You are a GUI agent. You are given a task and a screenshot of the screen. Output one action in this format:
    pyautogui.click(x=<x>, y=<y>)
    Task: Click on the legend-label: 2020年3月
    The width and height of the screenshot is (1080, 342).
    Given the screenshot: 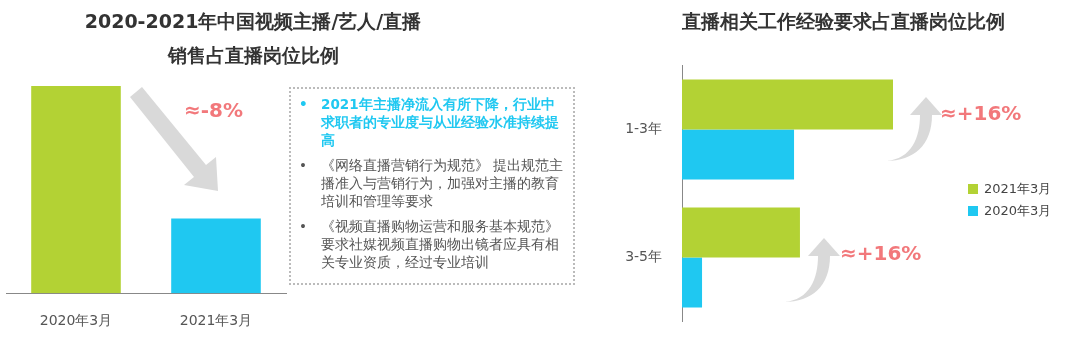 What is the action you would take?
    pyautogui.click(x=1018, y=211)
    